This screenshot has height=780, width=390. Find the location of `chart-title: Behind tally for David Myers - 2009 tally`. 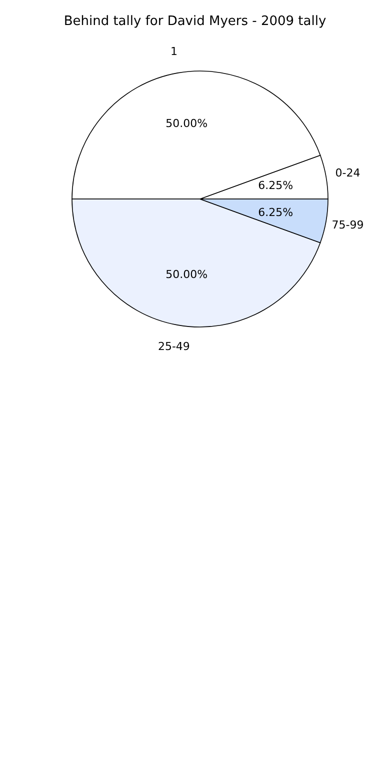

chart-title: Behind tally for David Myers - 2009 tally is located at coordinates (195, 21).